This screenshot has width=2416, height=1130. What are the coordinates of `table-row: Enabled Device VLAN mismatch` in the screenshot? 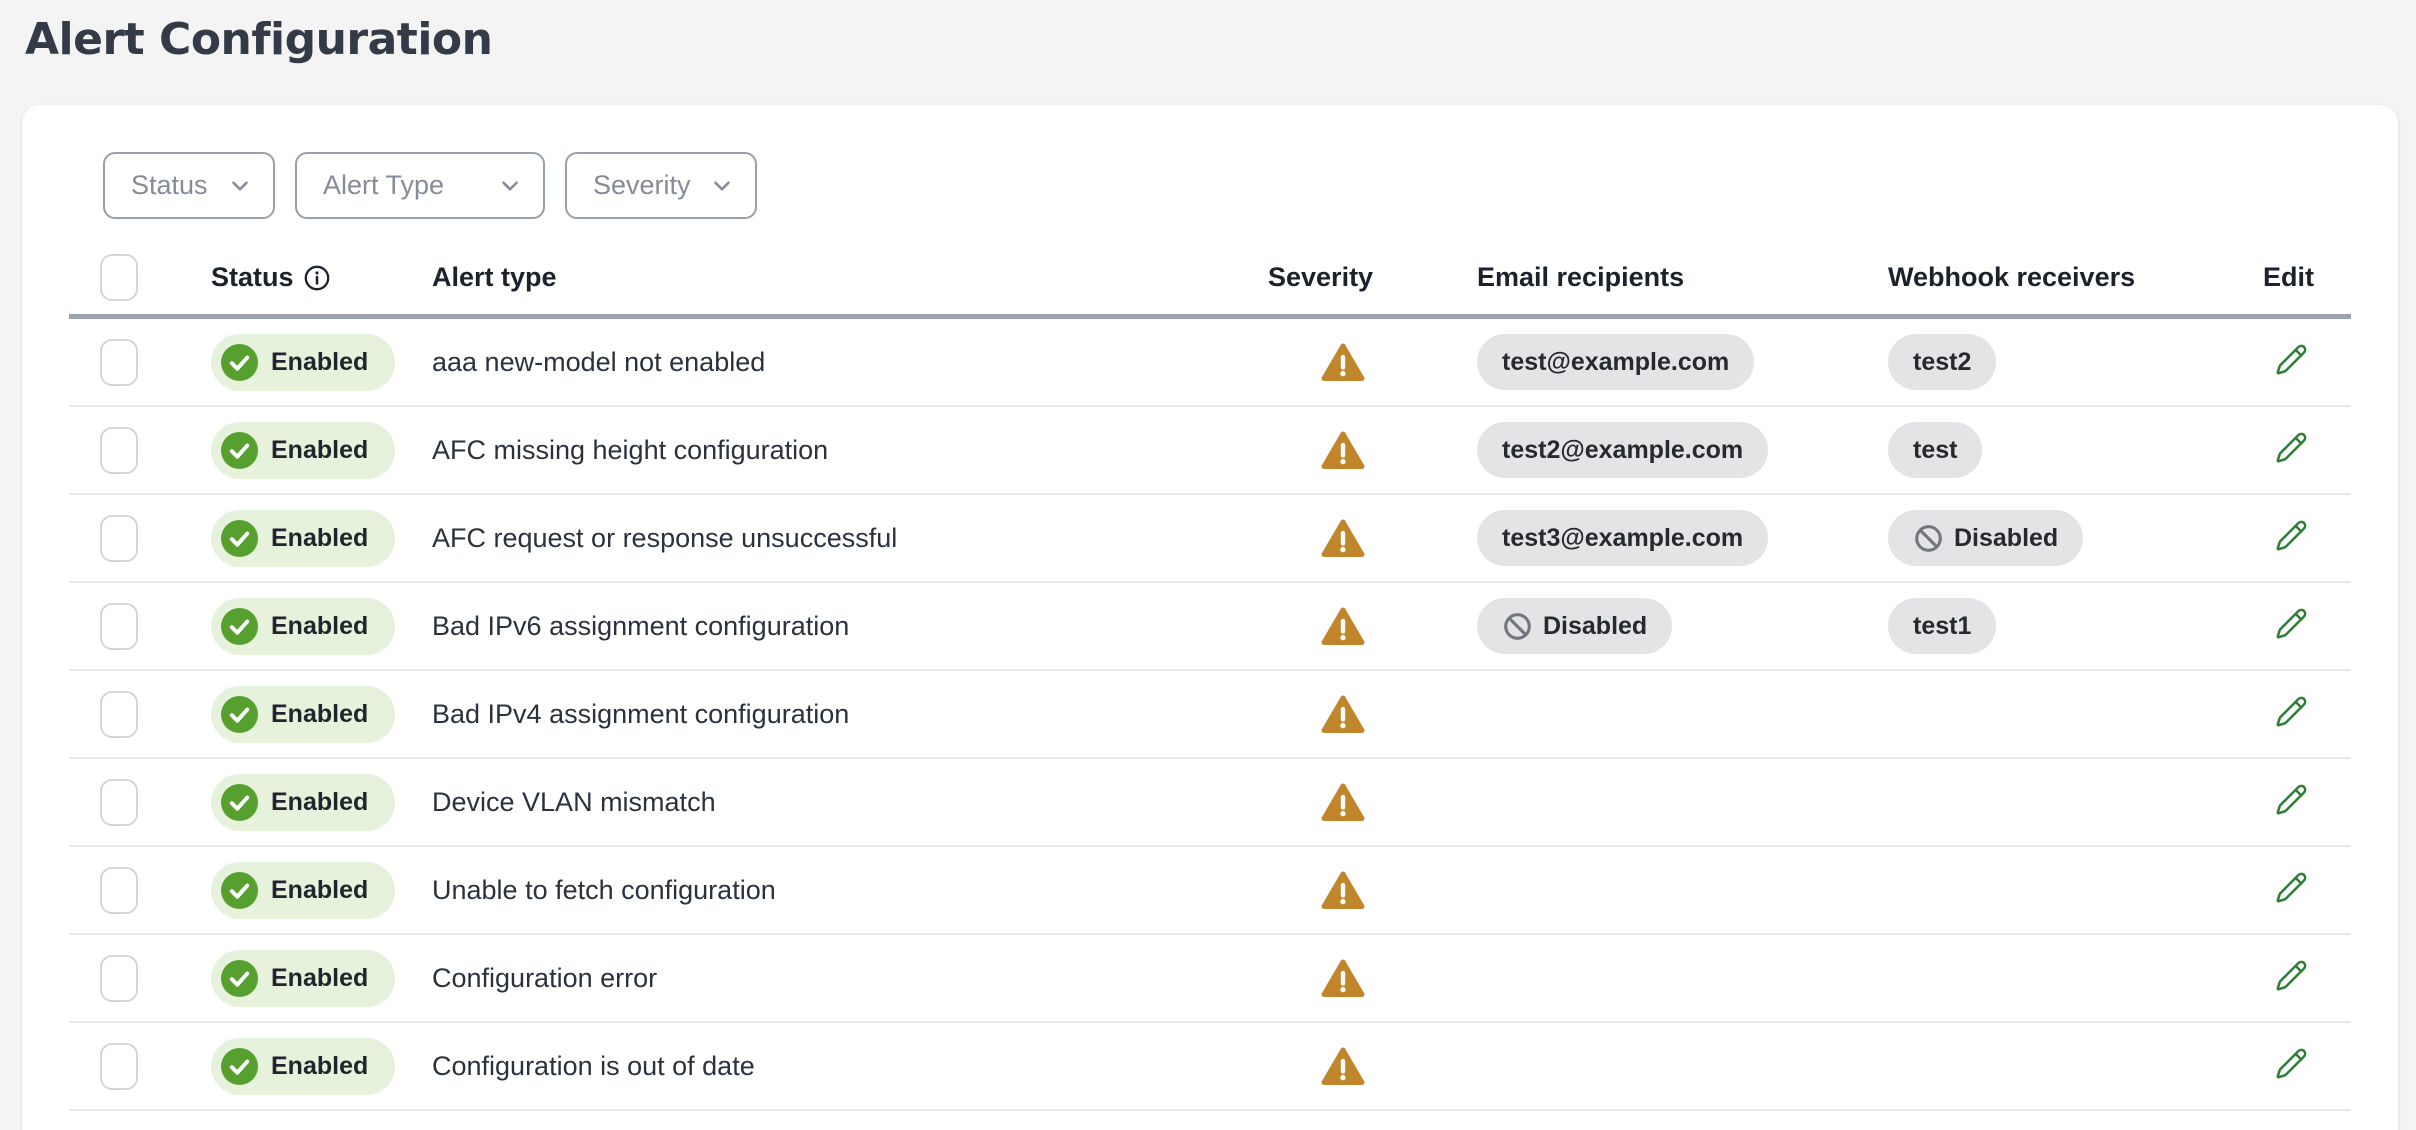 It's located at (1210, 803).